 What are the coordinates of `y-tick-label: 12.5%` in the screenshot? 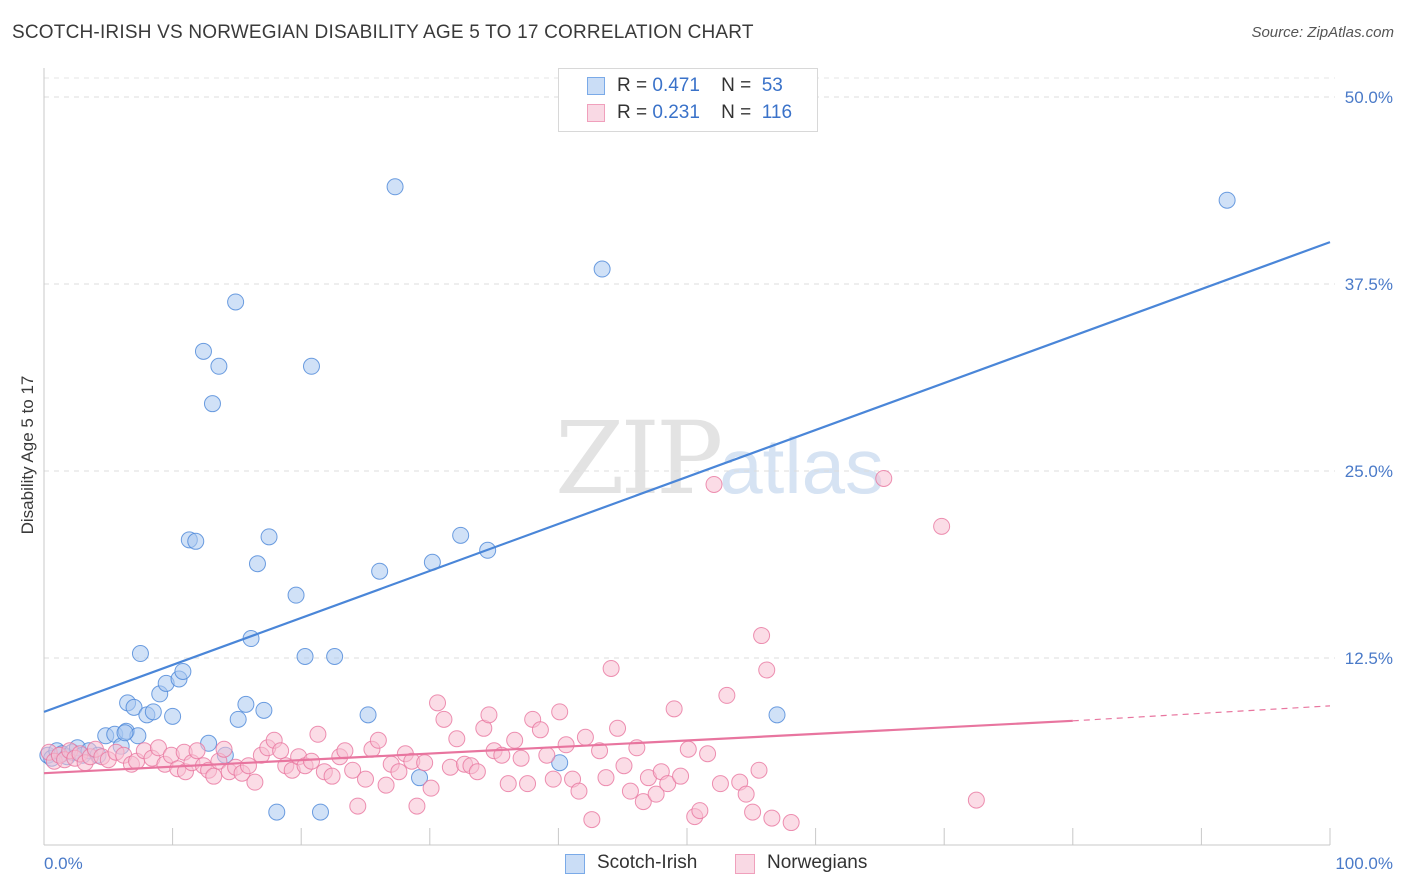 It's located at (1369, 658).